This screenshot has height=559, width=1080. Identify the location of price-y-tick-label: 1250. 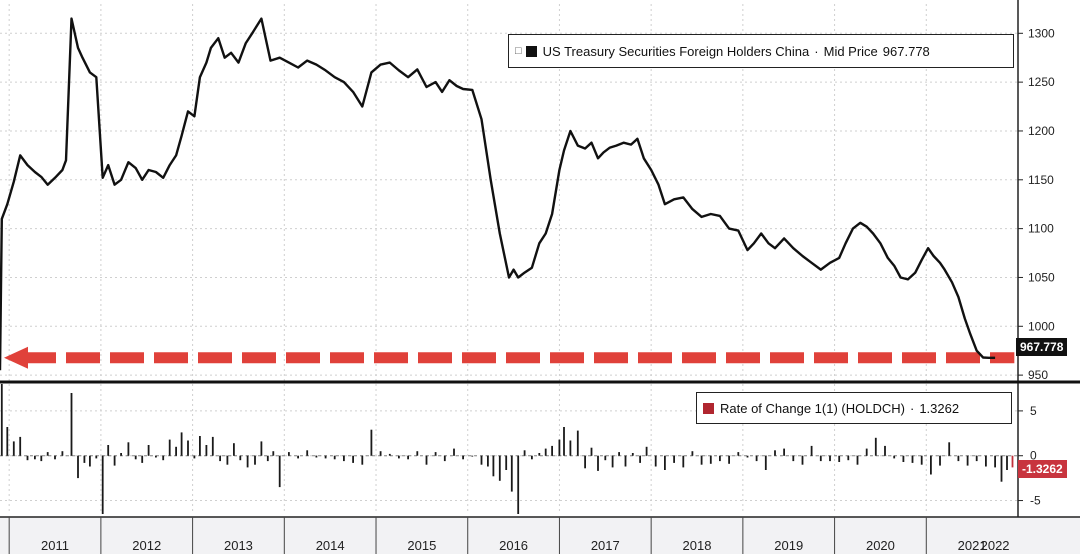
(1041, 82).